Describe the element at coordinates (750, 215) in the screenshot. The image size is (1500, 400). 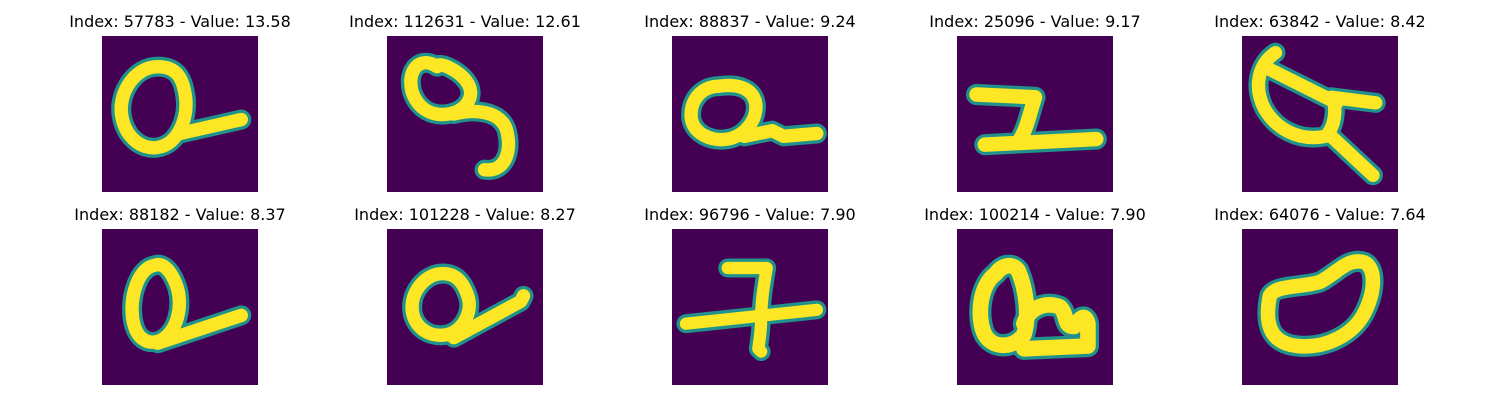
I see `panel-title: Index: 96796 - Value: 7.90` at that location.